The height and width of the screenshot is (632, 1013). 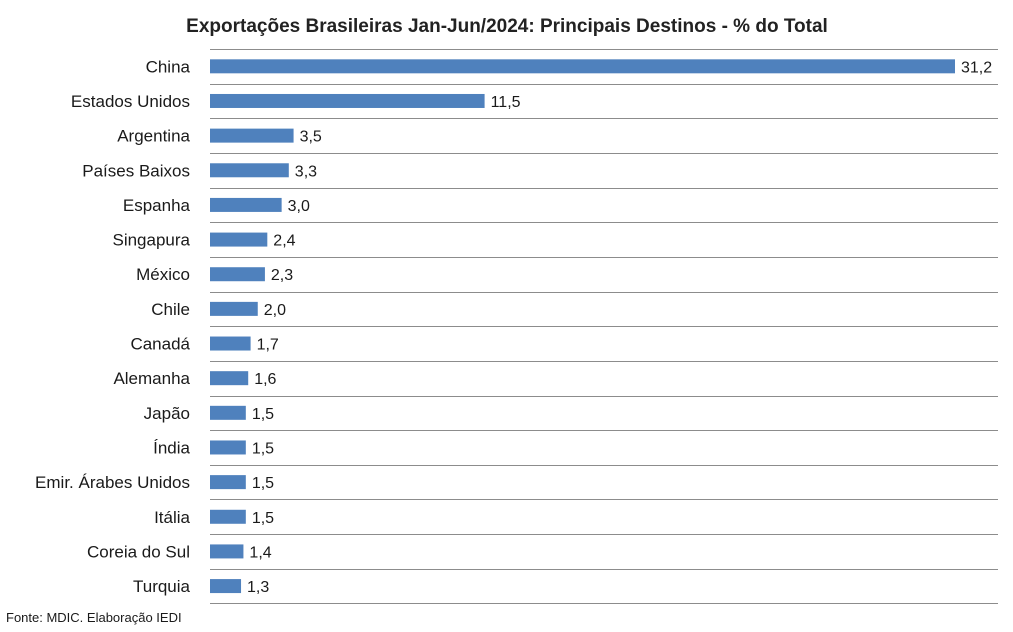 What do you see at coordinates (157, 205) in the screenshot?
I see `category-label: Espanha` at bounding box center [157, 205].